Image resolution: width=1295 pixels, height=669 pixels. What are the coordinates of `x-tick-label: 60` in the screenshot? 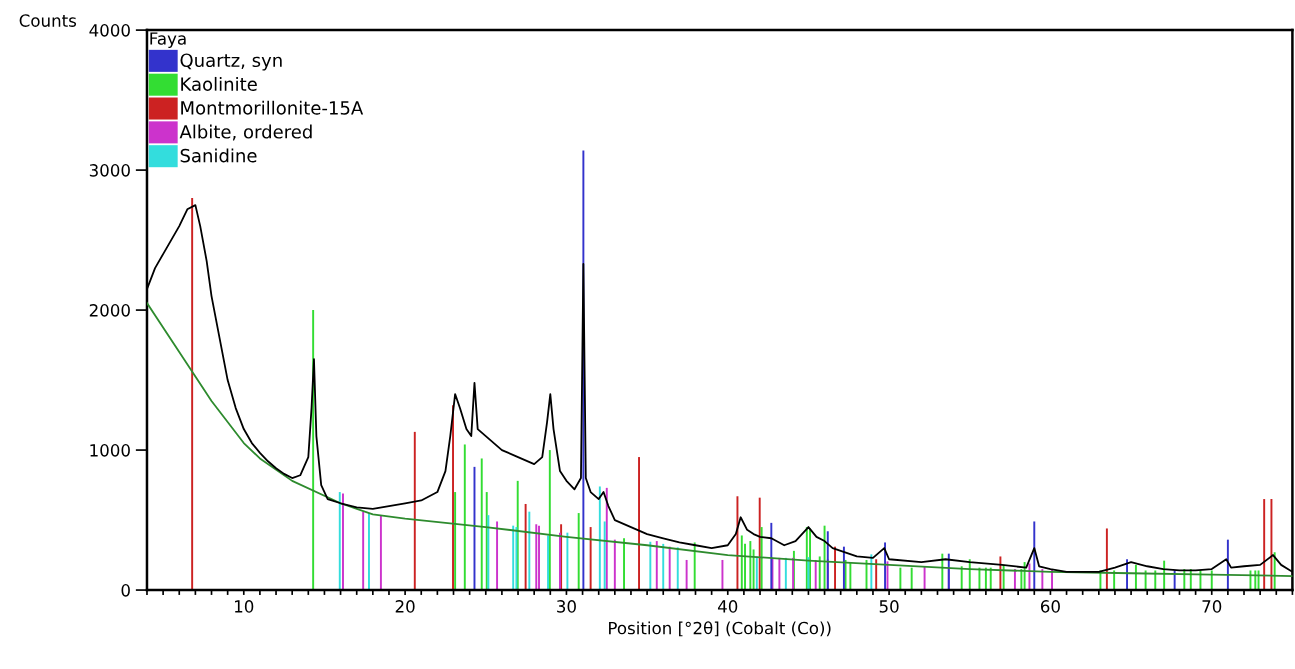 It's located at (1050, 606).